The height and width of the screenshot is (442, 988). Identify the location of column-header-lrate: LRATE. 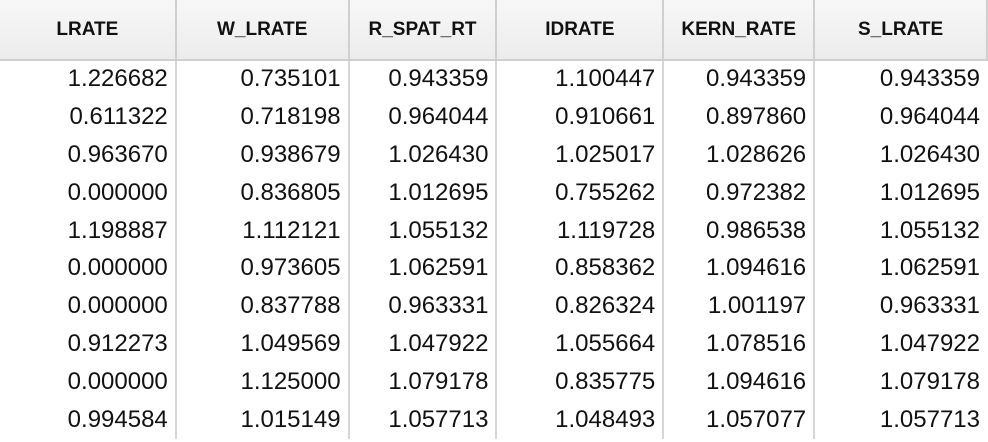
(88, 30).